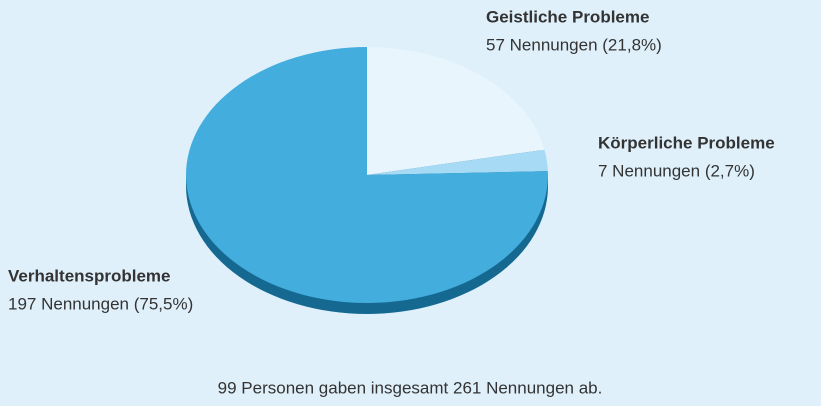 This screenshot has height=406, width=821. I want to click on slice-value-label: 7 Nennungen (2,7%), so click(676, 170).